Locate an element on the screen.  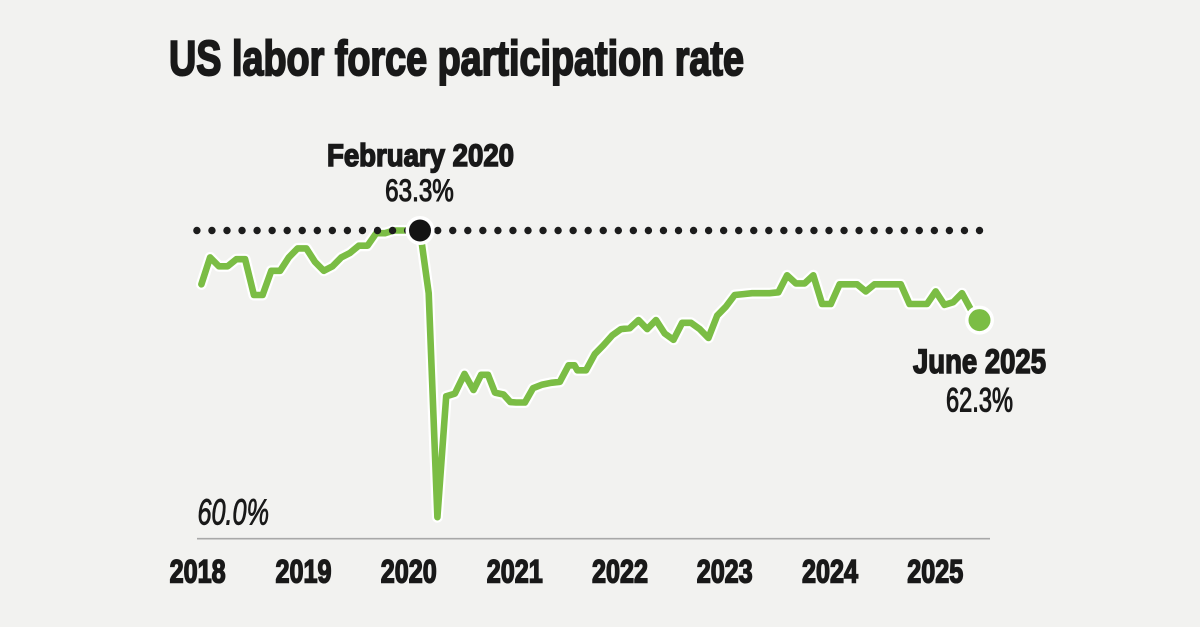
svg-text: 2022 is located at coordinates (620, 570).